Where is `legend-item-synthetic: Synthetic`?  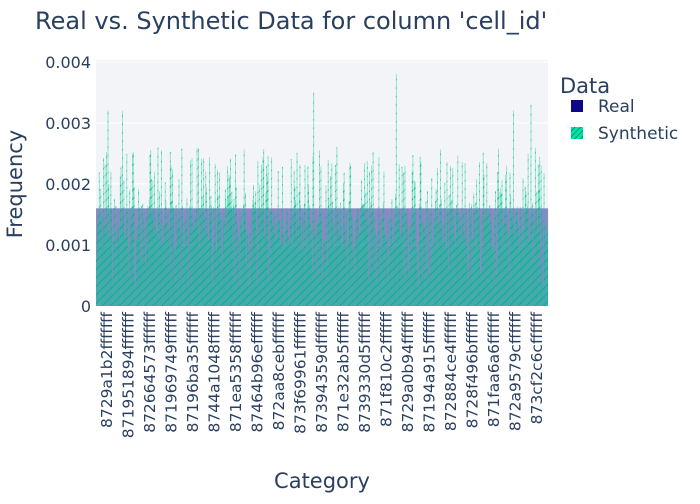 legend-item-synthetic: Synthetic is located at coordinates (624, 134).